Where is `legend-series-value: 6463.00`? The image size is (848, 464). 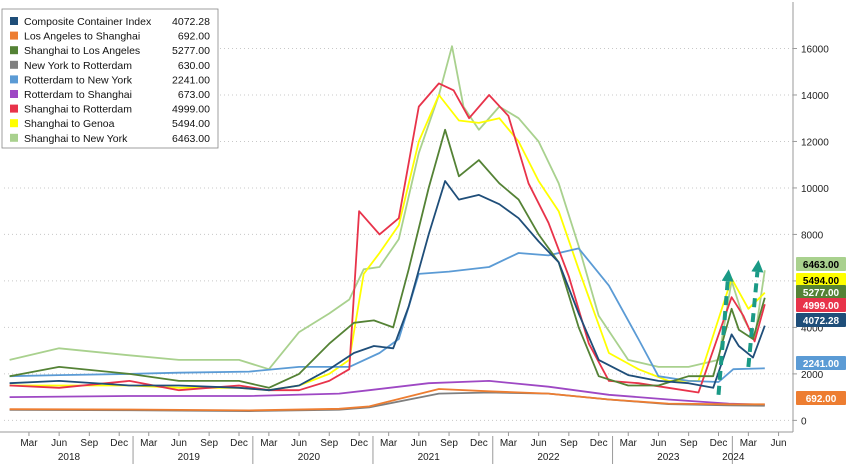 legend-series-value: 6463.00 is located at coordinates (191, 139).